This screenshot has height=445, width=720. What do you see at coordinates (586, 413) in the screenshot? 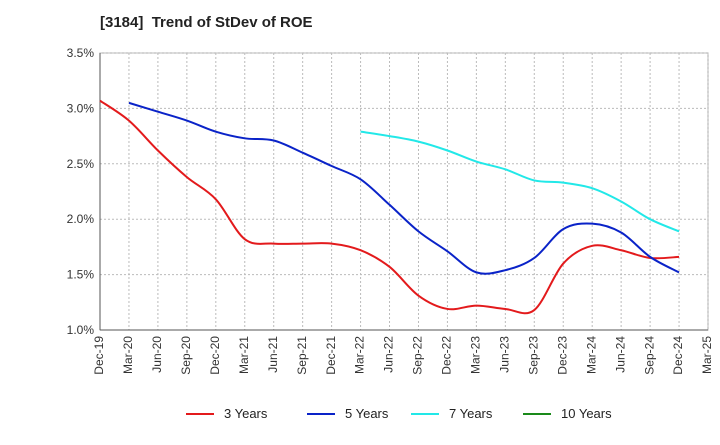
I see `legend-label-10-years: 10 Years` at bounding box center [586, 413].